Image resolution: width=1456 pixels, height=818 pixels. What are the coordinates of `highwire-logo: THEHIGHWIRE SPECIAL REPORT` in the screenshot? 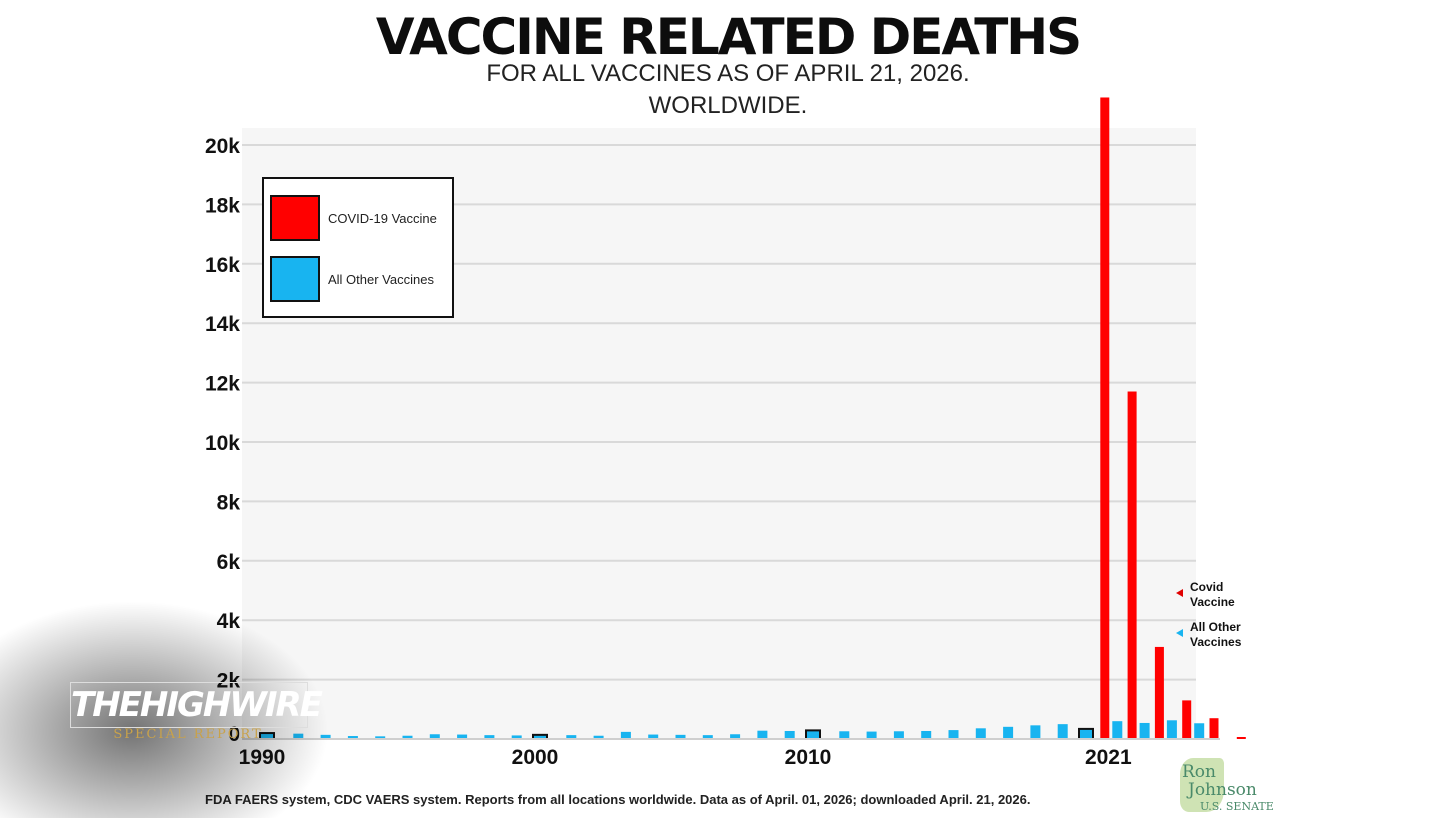 It's located at (196, 712).